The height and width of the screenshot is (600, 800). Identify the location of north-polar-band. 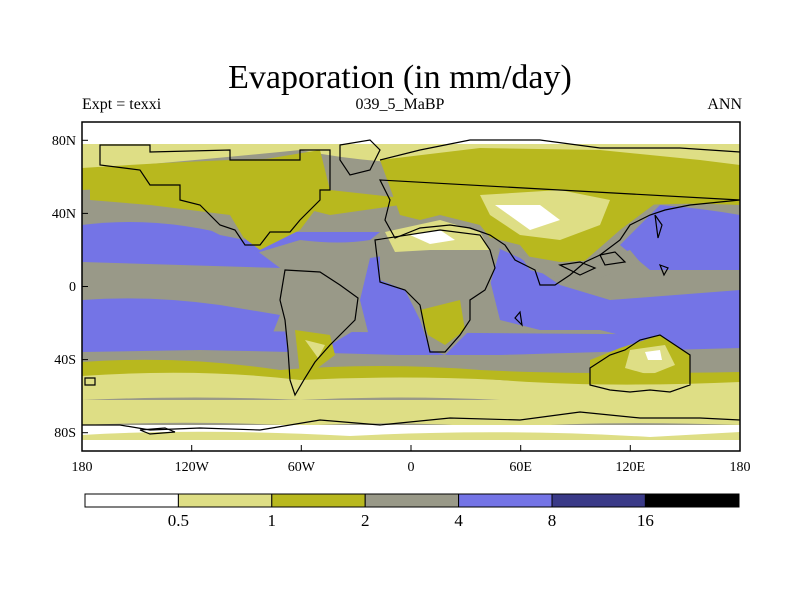
(411, 133).